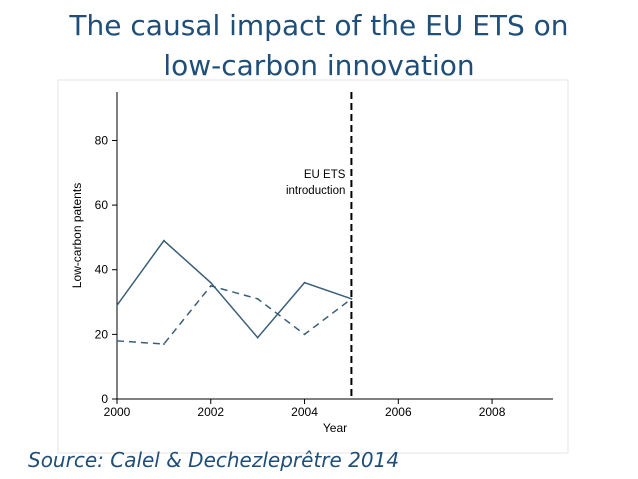  I want to click on data-point-solid-2003, so click(257, 337).